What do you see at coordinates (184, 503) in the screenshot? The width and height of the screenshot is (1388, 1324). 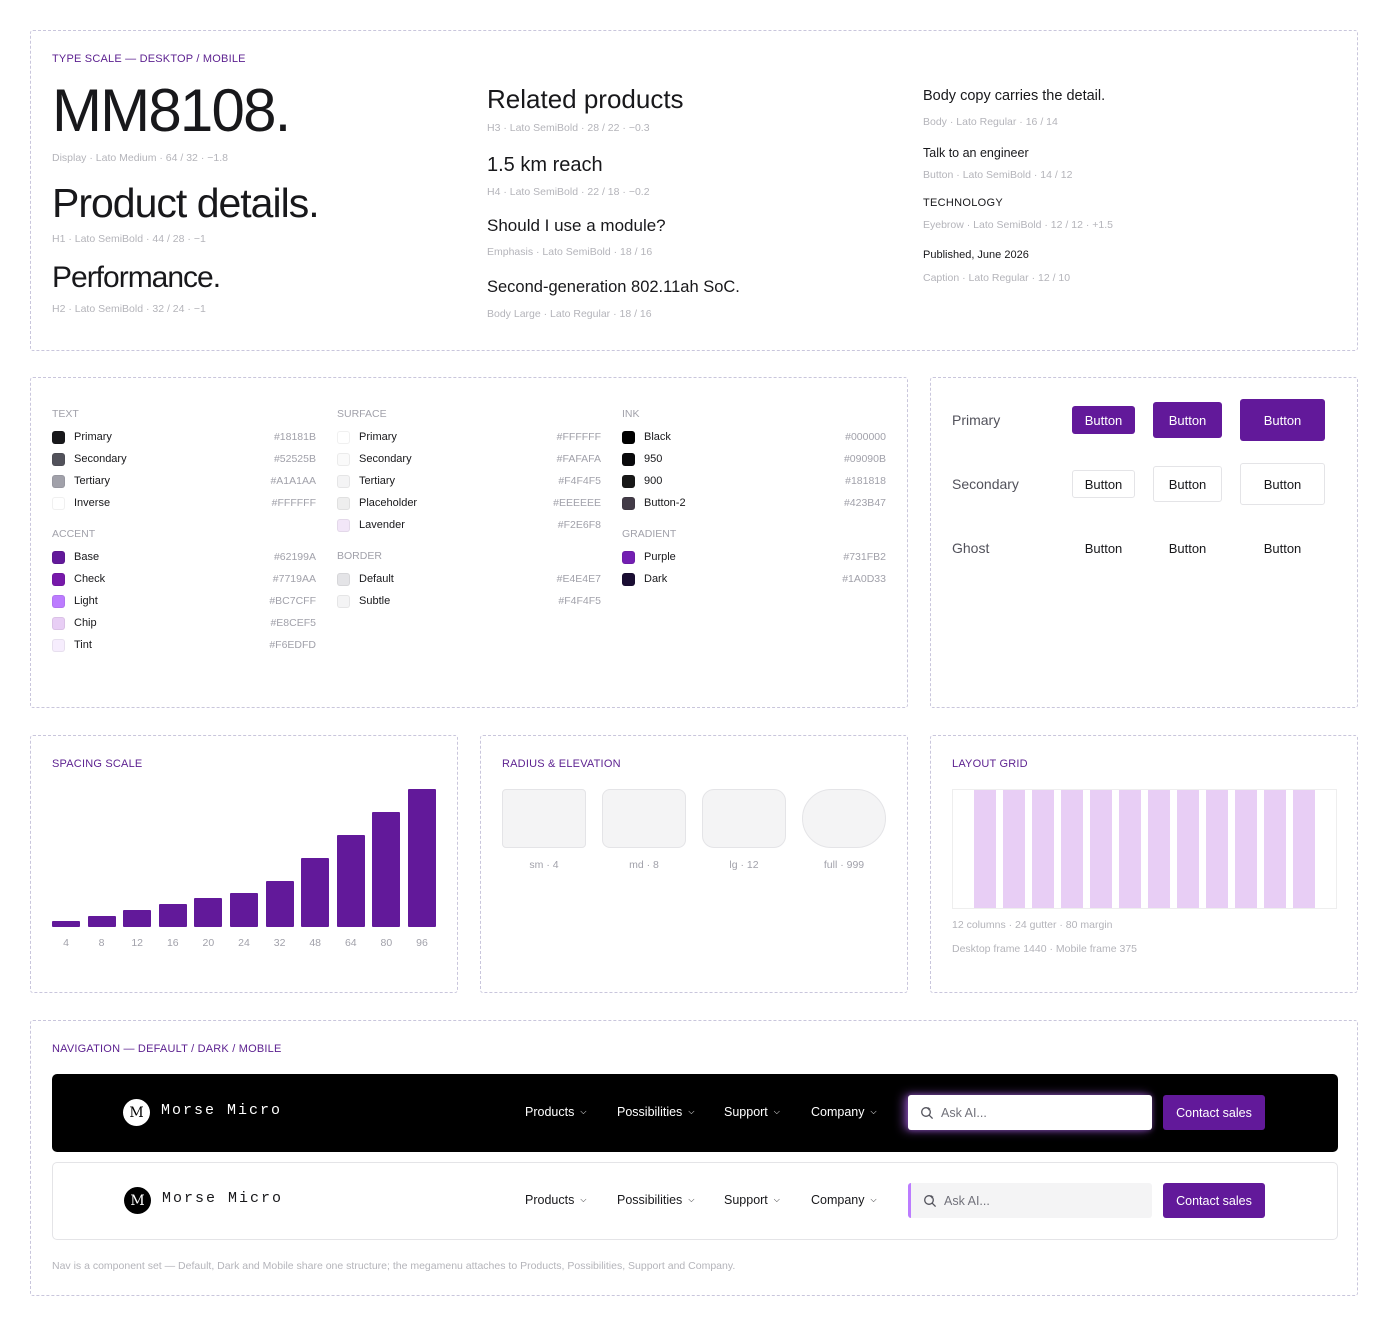 I see `color-swatch-text-inverse: Inverse #FFFFFF` at bounding box center [184, 503].